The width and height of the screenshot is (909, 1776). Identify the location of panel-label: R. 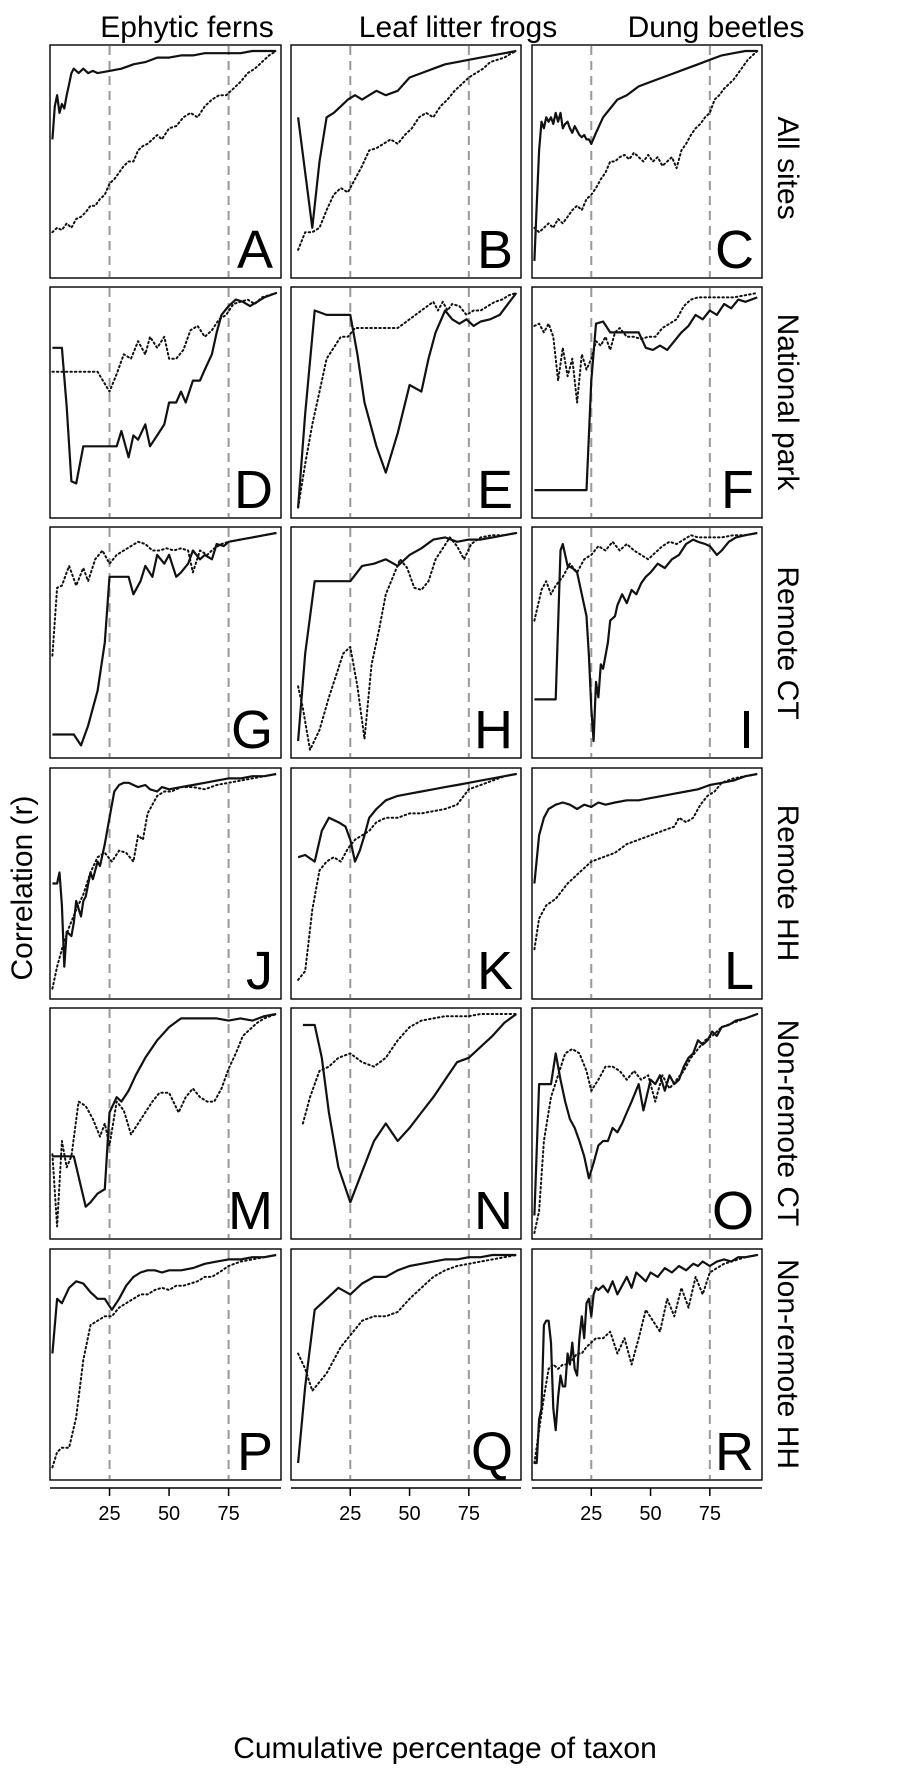
(734, 1452).